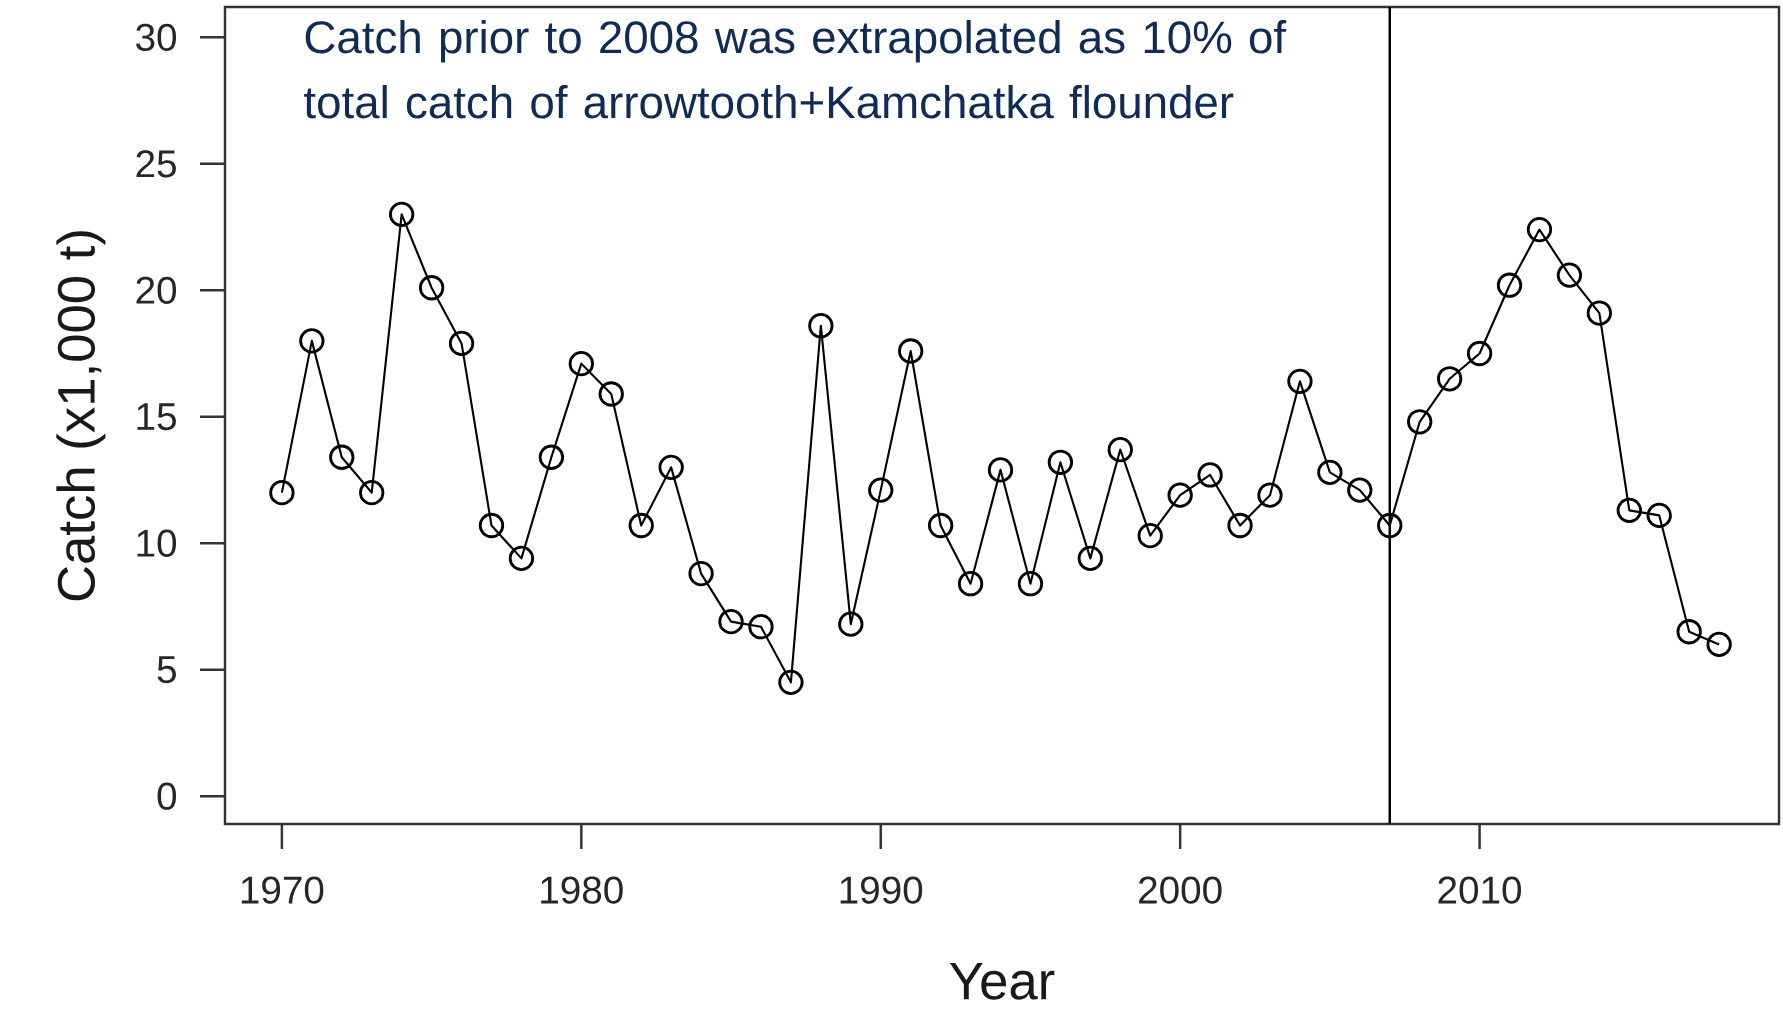  What do you see at coordinates (156, 290) in the screenshot?
I see `y-tick-label: 20` at bounding box center [156, 290].